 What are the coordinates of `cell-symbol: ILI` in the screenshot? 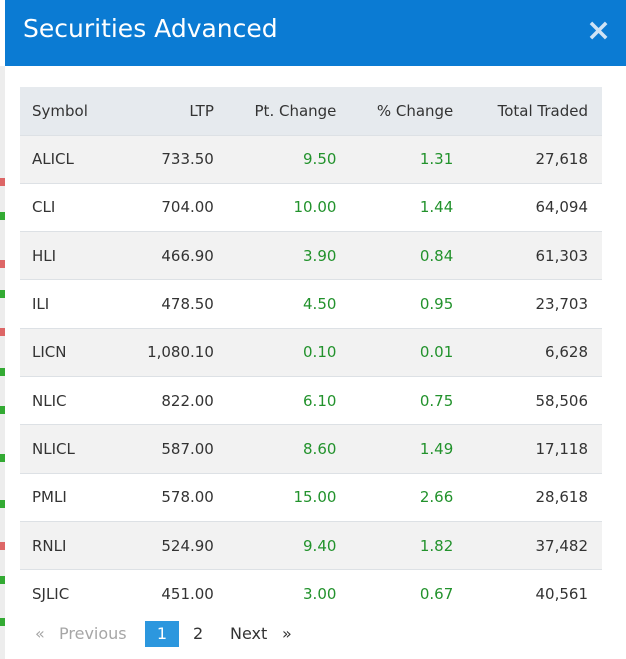 It's located at (41, 304).